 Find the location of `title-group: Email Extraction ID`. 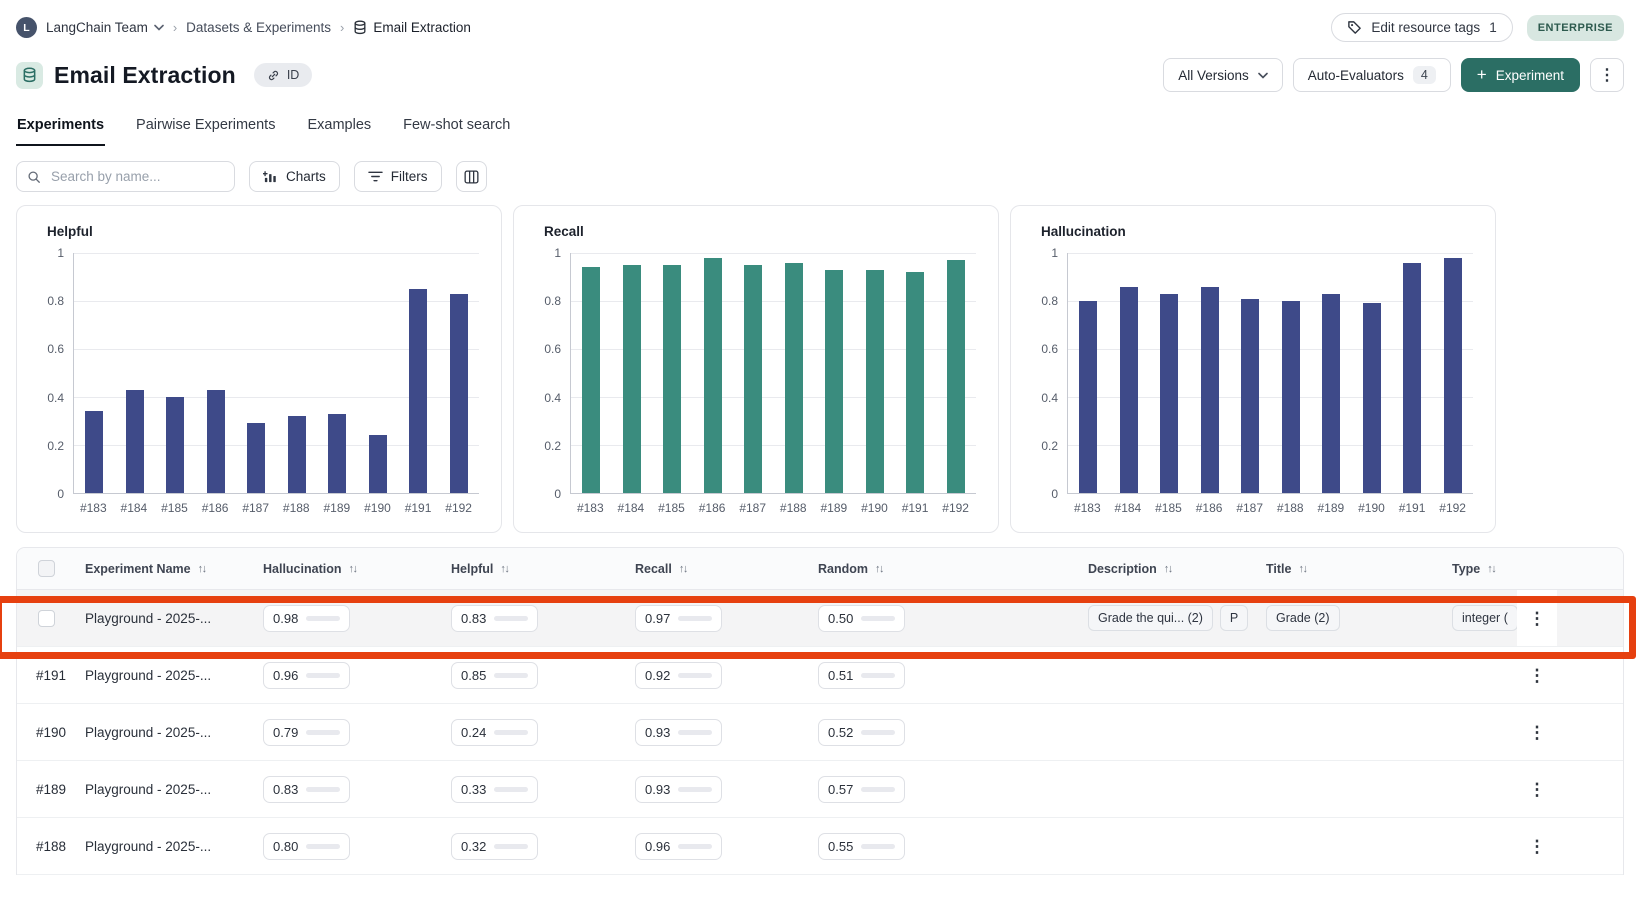

title-group: Email Extraction ID is located at coordinates (164, 75).